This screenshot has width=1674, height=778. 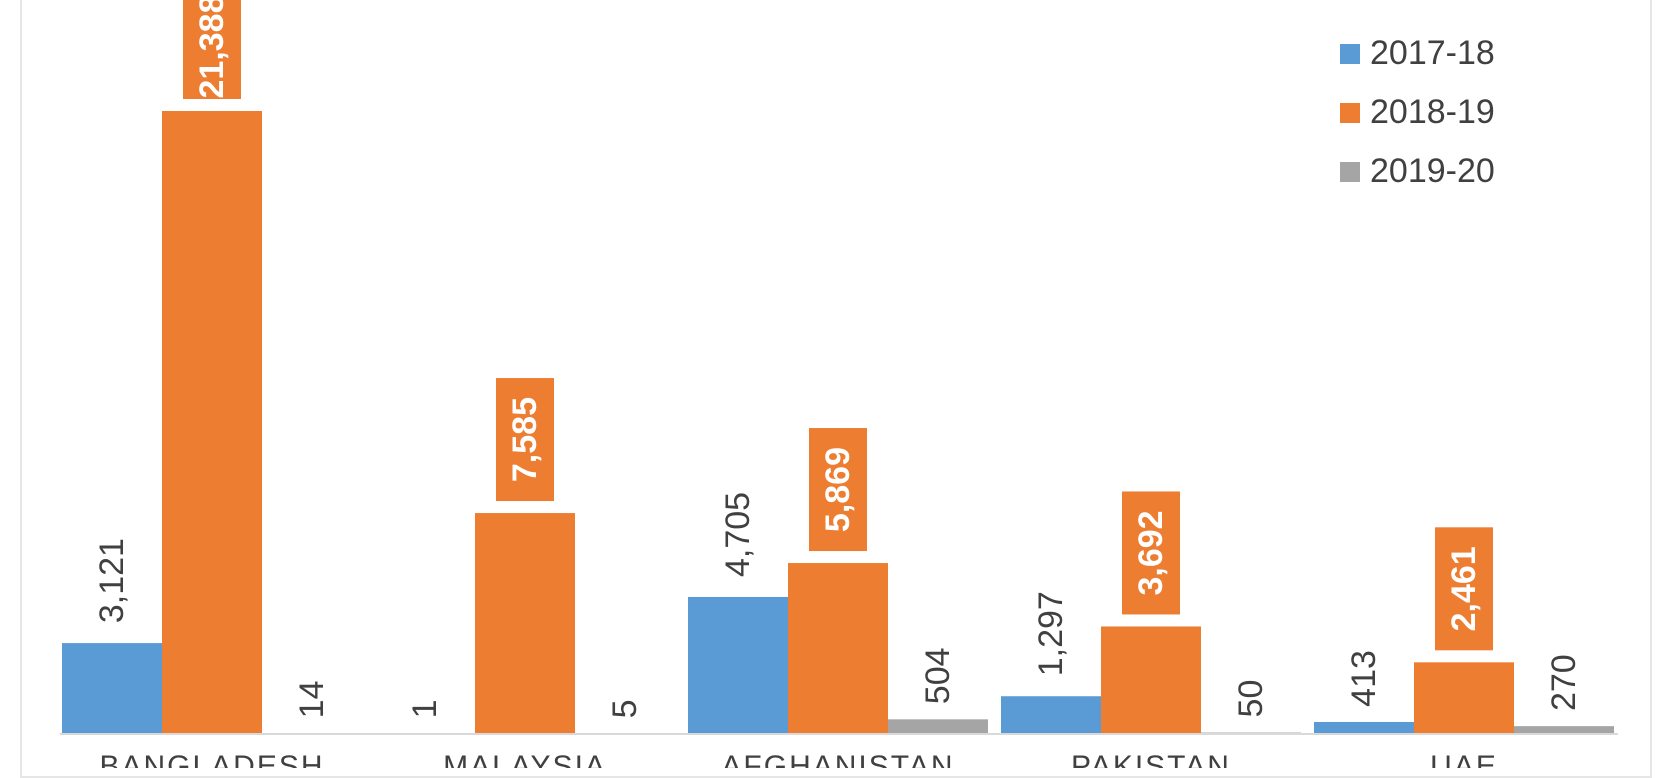 What do you see at coordinates (1051, 715) in the screenshot?
I see `bar-2017-18-pakistan` at bounding box center [1051, 715].